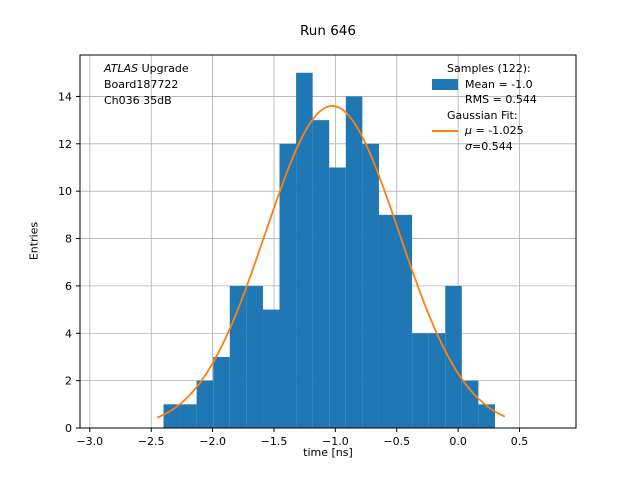 Image resolution: width=640 pixels, height=480 pixels. I want to click on x-tick-label: −0.5, so click(396, 441).